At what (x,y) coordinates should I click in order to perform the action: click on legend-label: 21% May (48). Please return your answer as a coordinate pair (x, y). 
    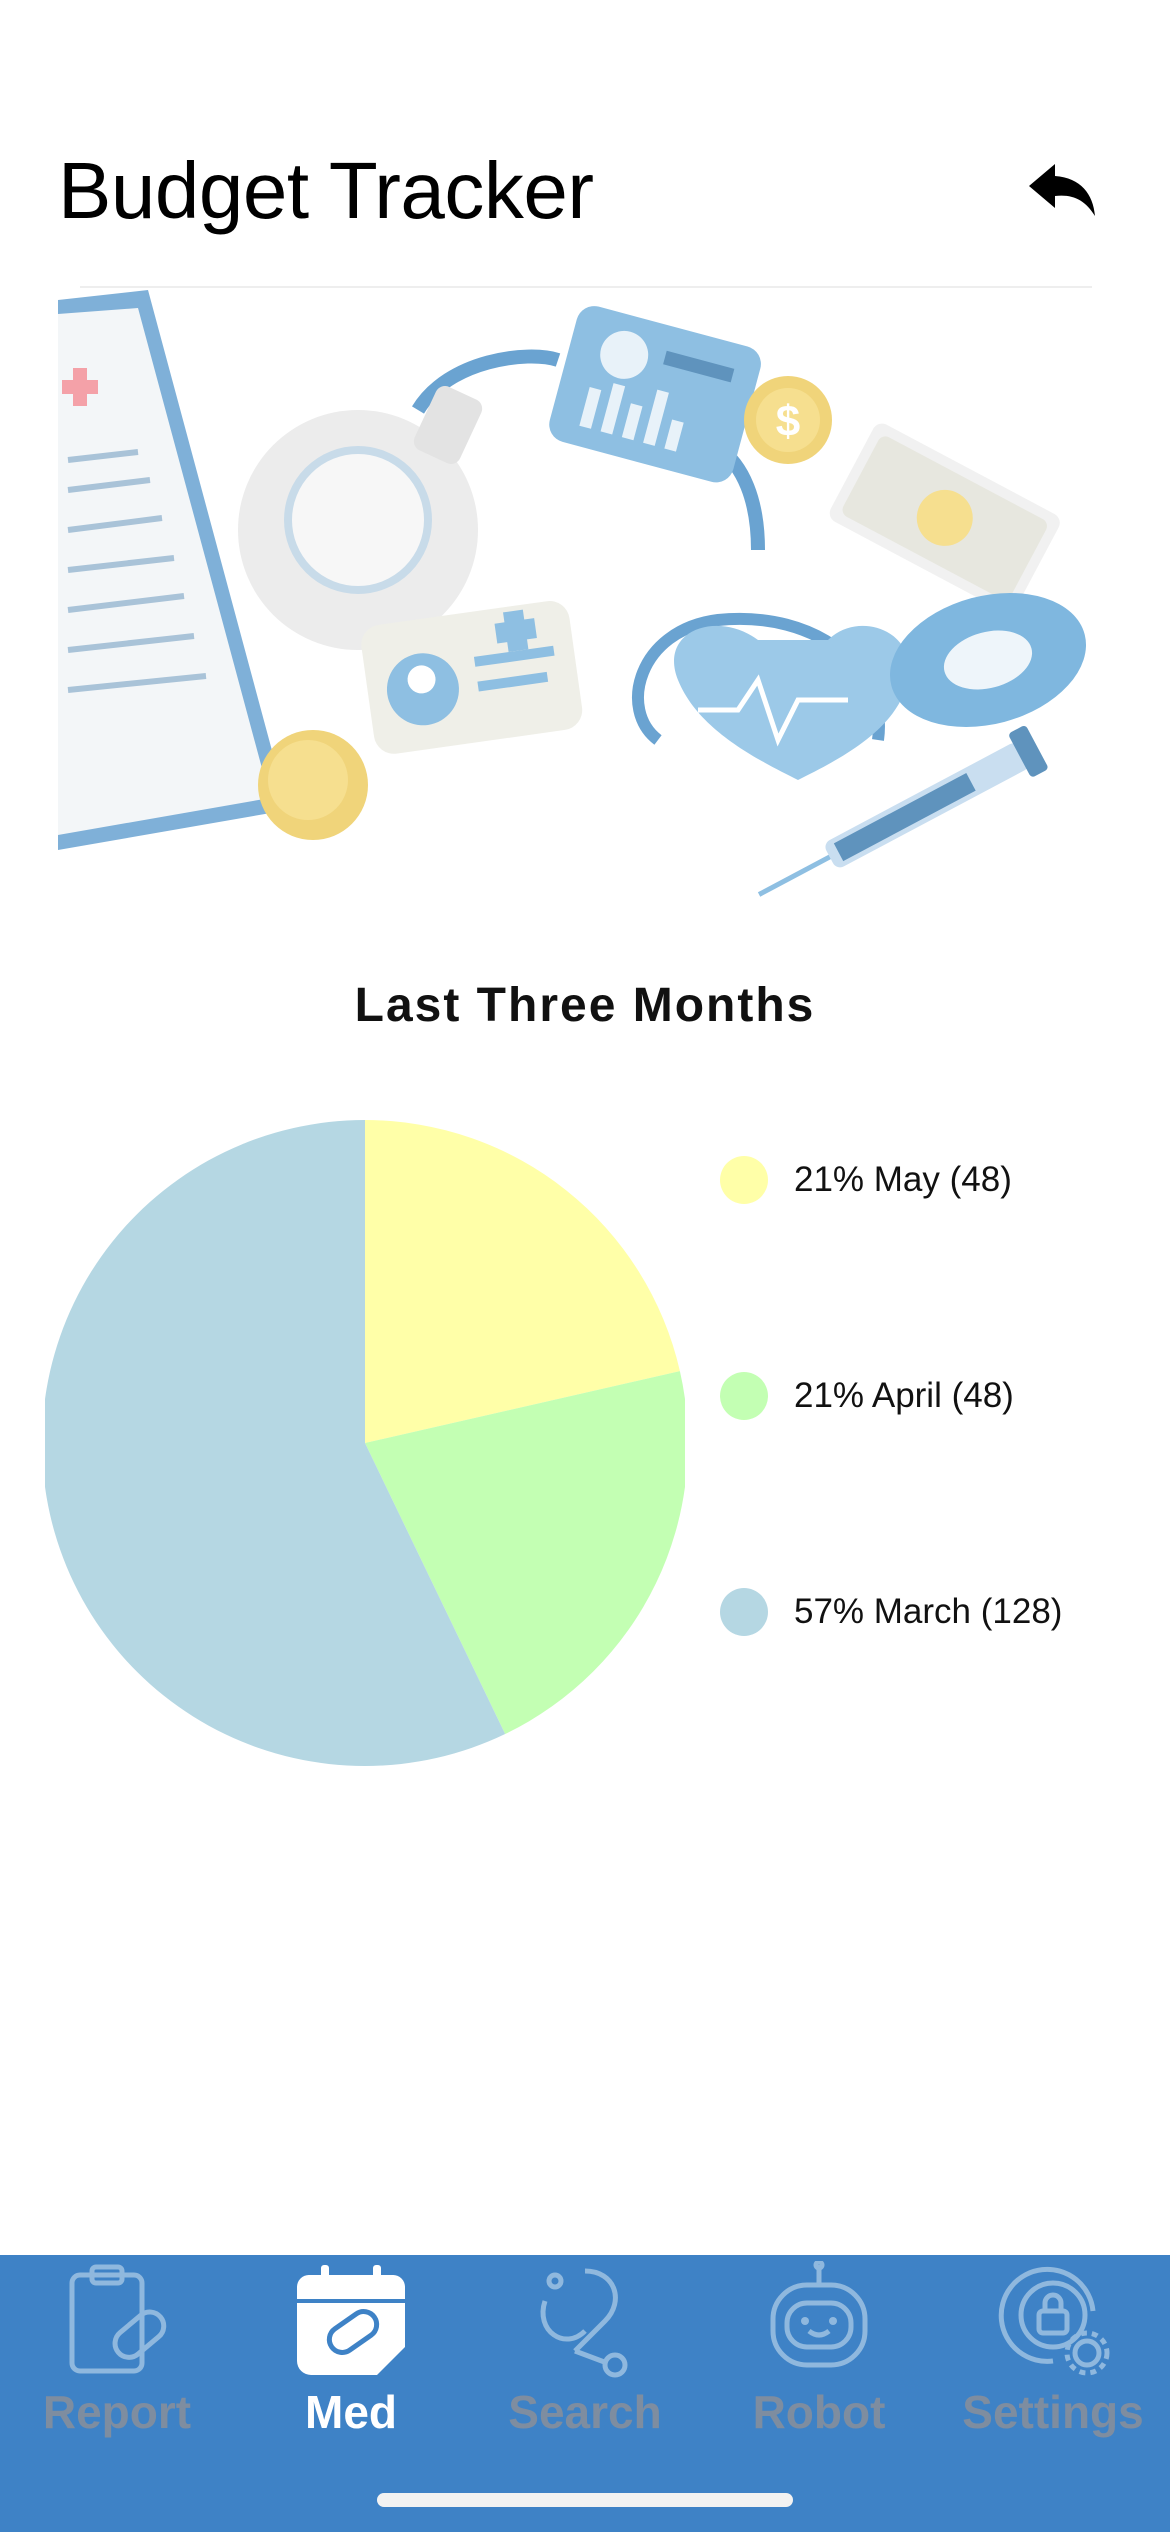
    Looking at the image, I should click on (903, 1179).